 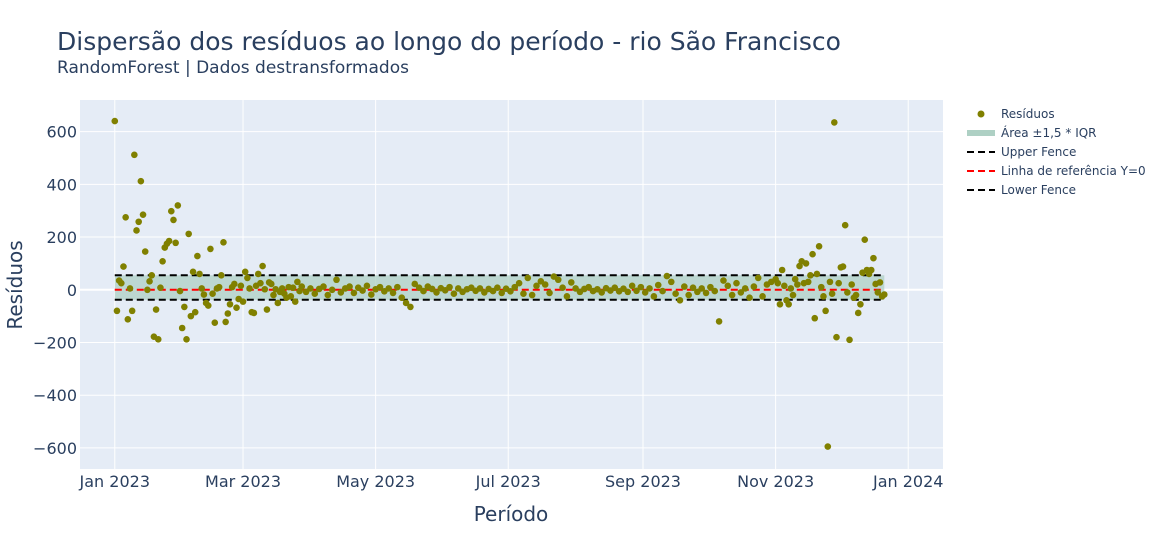 What do you see at coordinates (1021, 190) in the screenshot?
I see `legend-item-lower-fence: Lower Fence` at bounding box center [1021, 190].